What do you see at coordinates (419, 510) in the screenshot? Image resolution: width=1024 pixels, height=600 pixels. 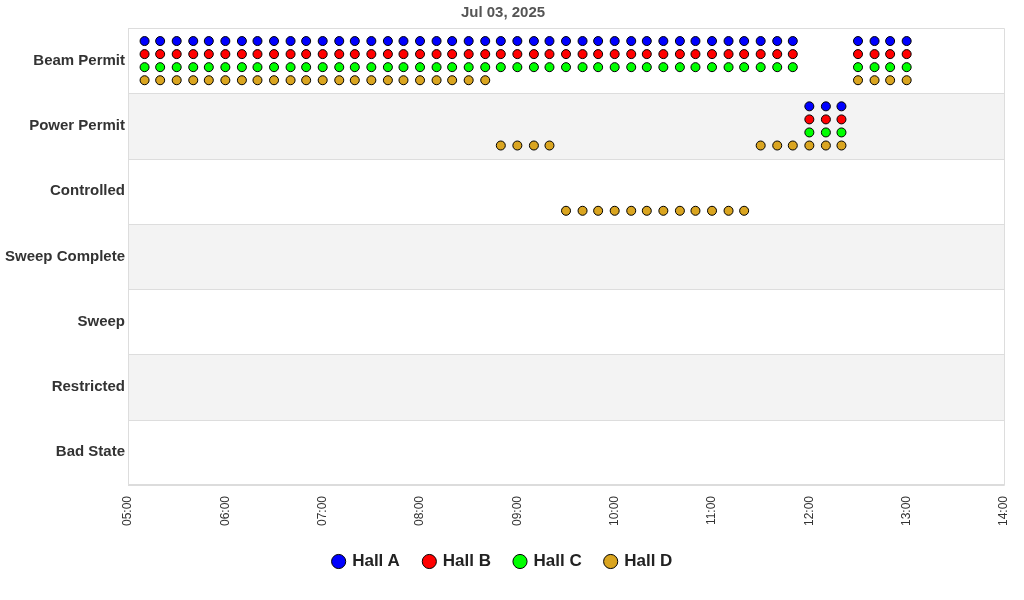 I see `x-tick-label: 08:00` at bounding box center [419, 510].